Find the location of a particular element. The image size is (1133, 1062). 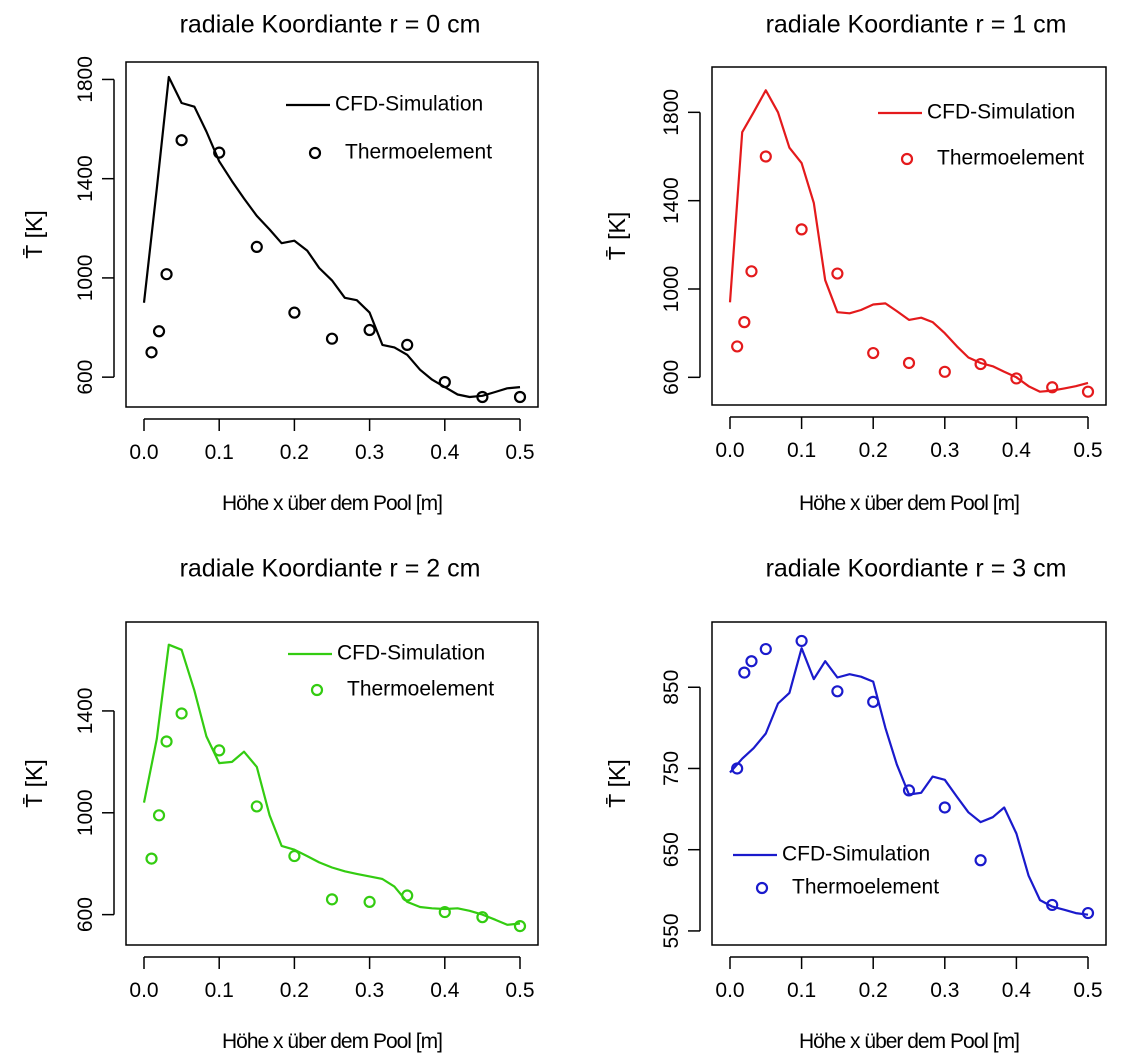

chart-title: radiale Koordiante r = 2 cm is located at coordinates (330, 569).